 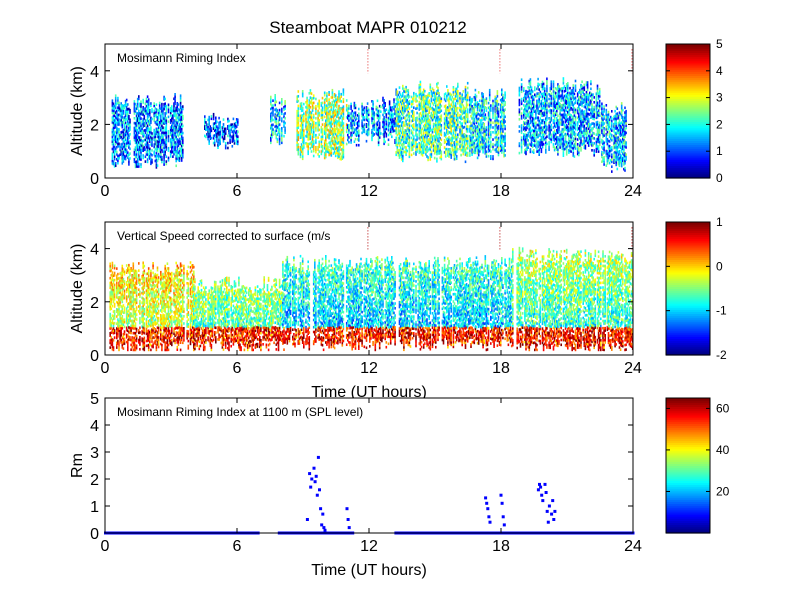 I want to click on colorbar-tick-label: 20, so click(x=723, y=491).